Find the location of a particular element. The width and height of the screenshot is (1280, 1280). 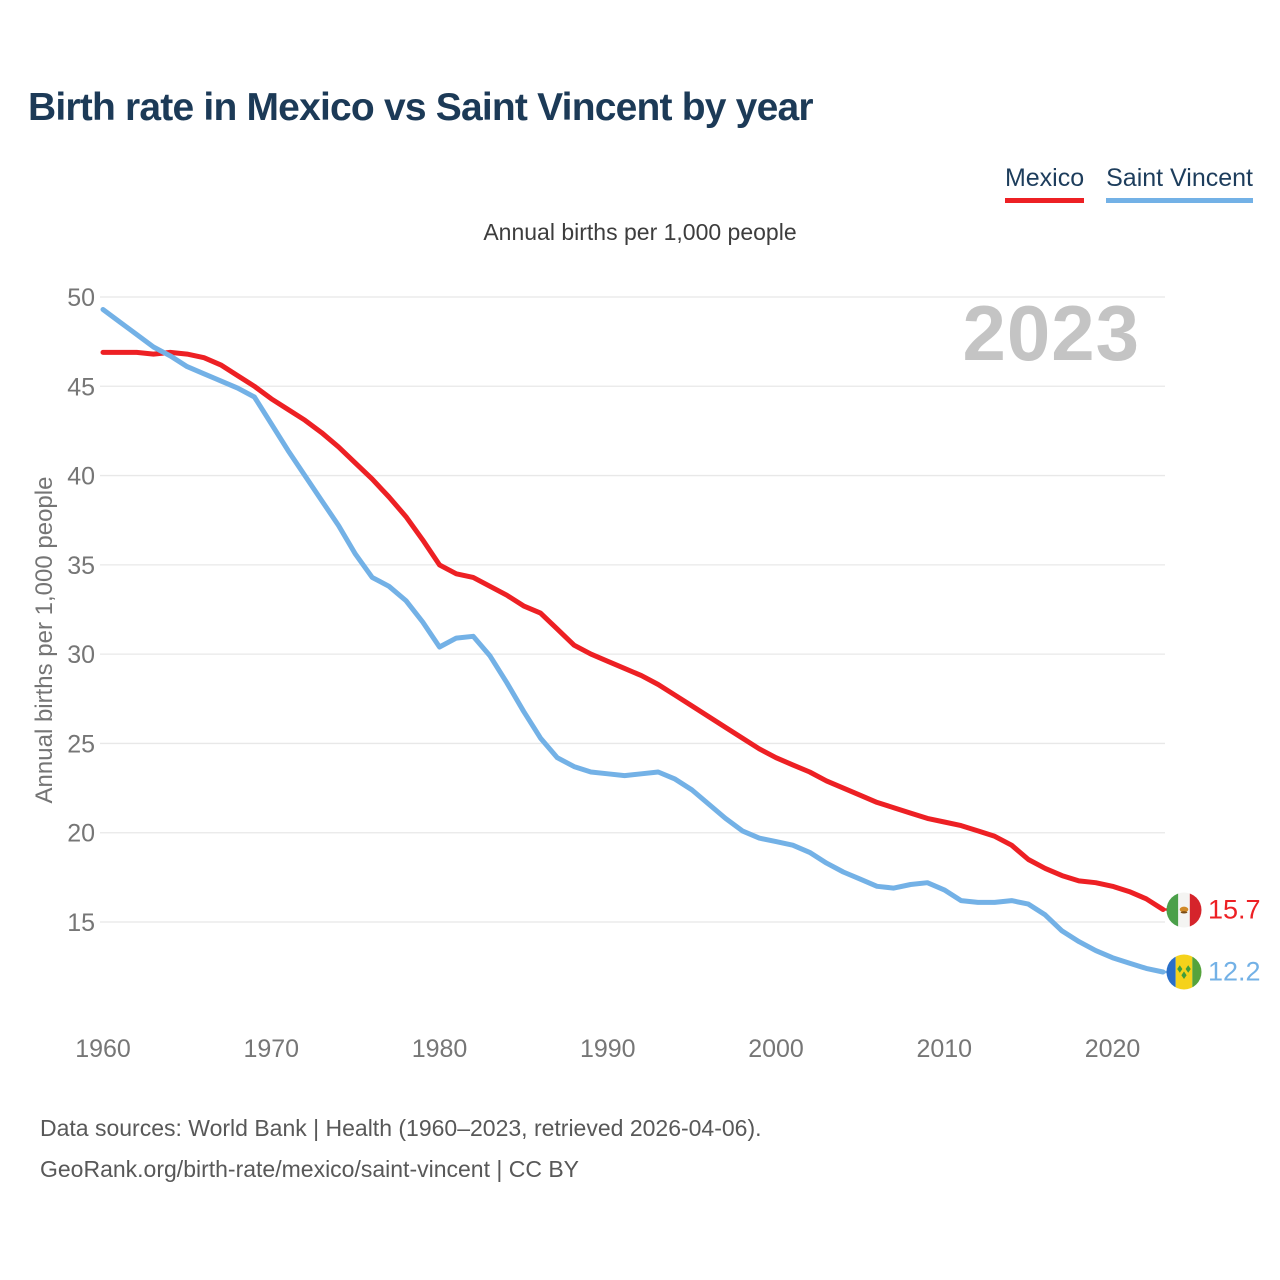

legend-label-mexico: Mexico is located at coordinates (1044, 183).